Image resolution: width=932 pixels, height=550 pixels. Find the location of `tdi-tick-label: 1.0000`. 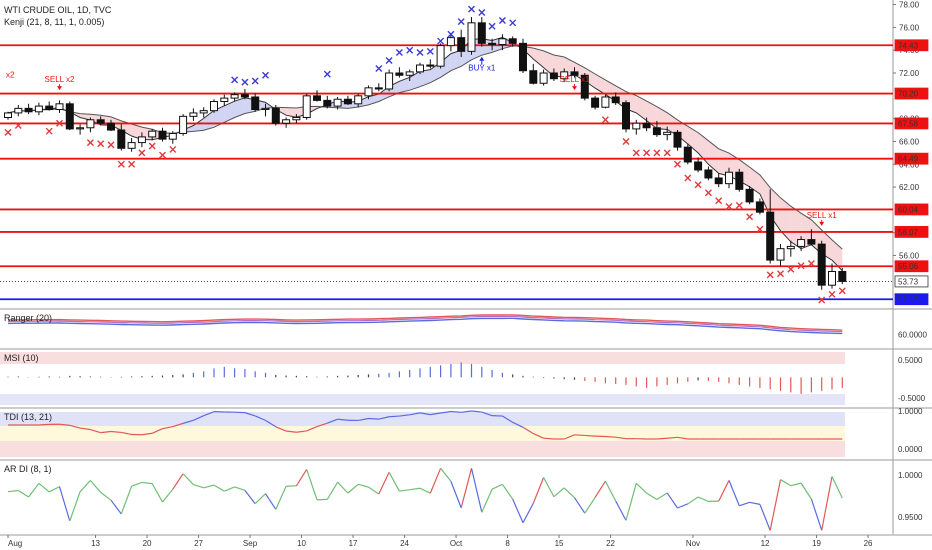

tdi-tick-label: 1.0000 is located at coordinates (910, 411).